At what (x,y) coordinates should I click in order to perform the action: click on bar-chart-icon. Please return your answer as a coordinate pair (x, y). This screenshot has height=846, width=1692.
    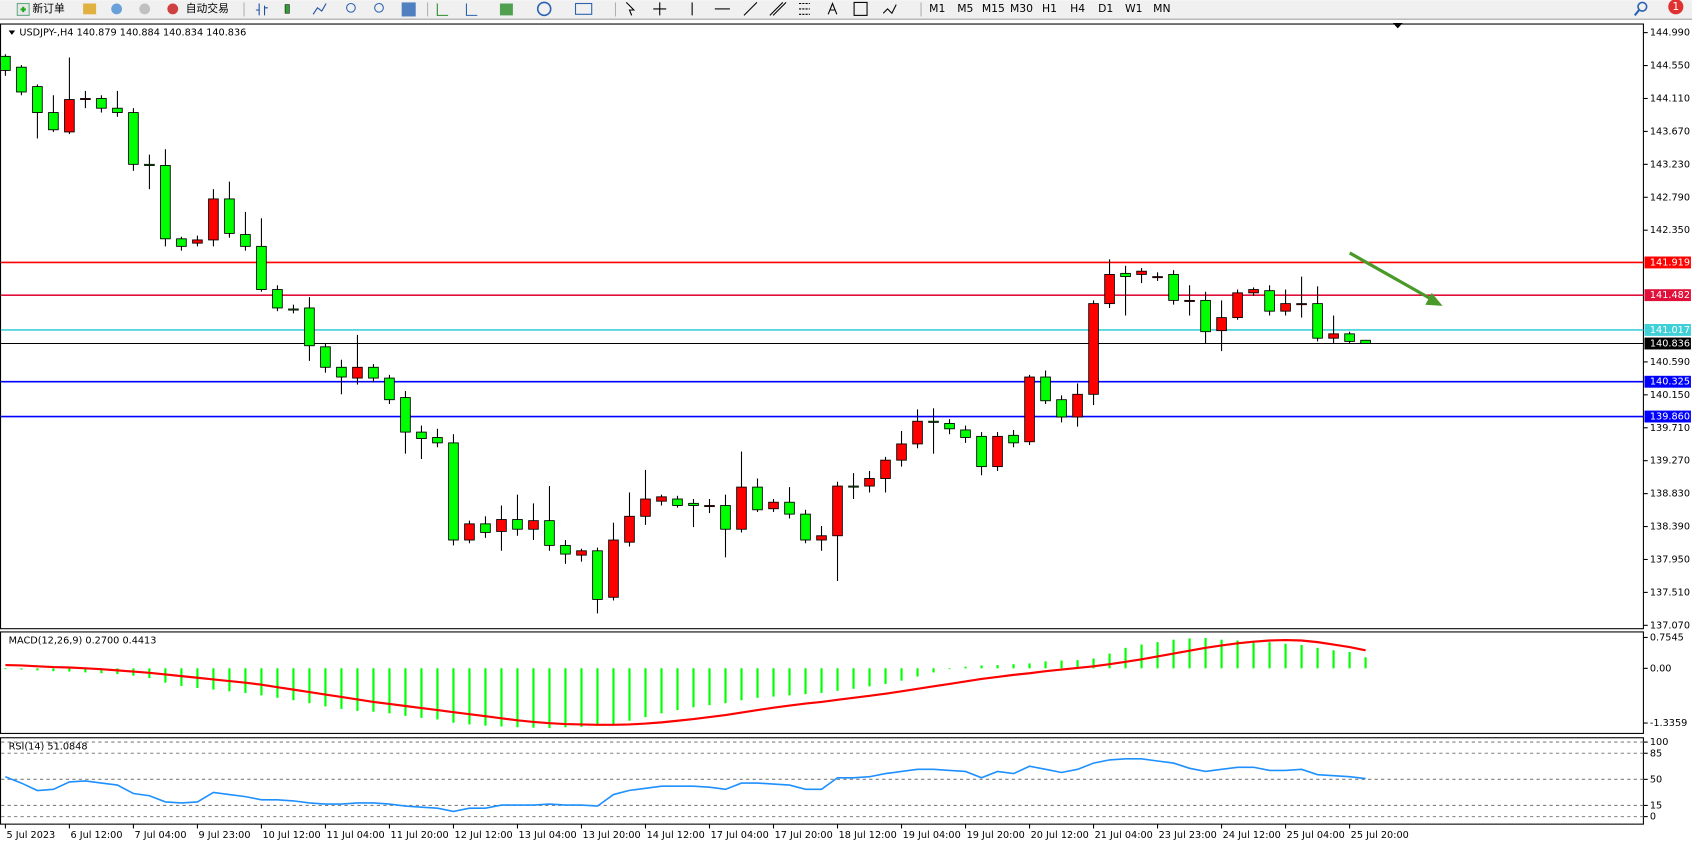
    Looking at the image, I should click on (261, 9).